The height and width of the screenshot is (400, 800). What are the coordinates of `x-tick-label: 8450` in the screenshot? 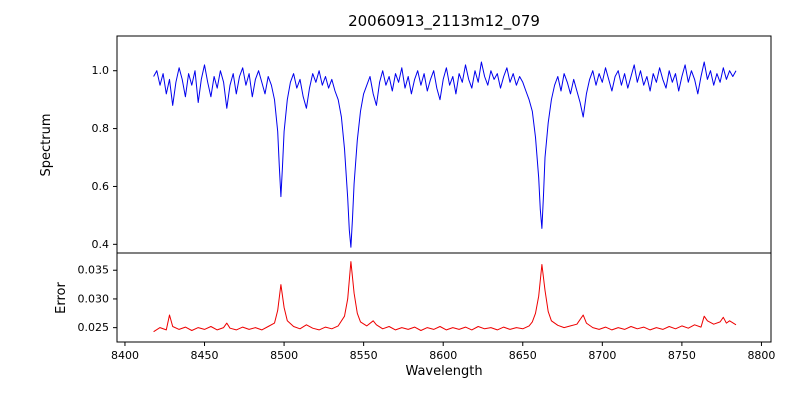 It's located at (205, 355).